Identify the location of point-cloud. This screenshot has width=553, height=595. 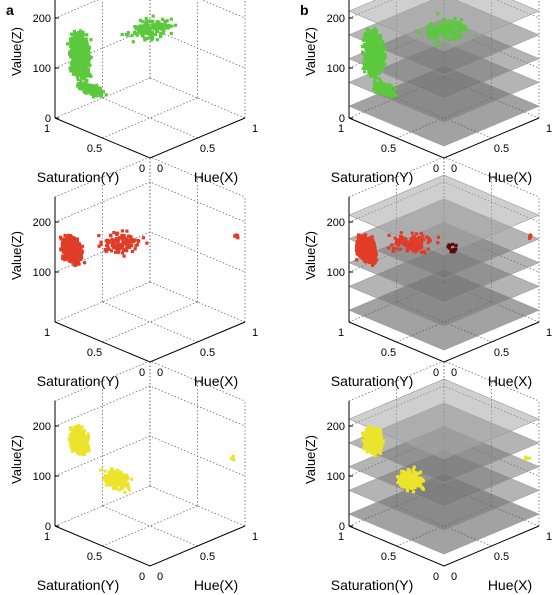
(443, 249).